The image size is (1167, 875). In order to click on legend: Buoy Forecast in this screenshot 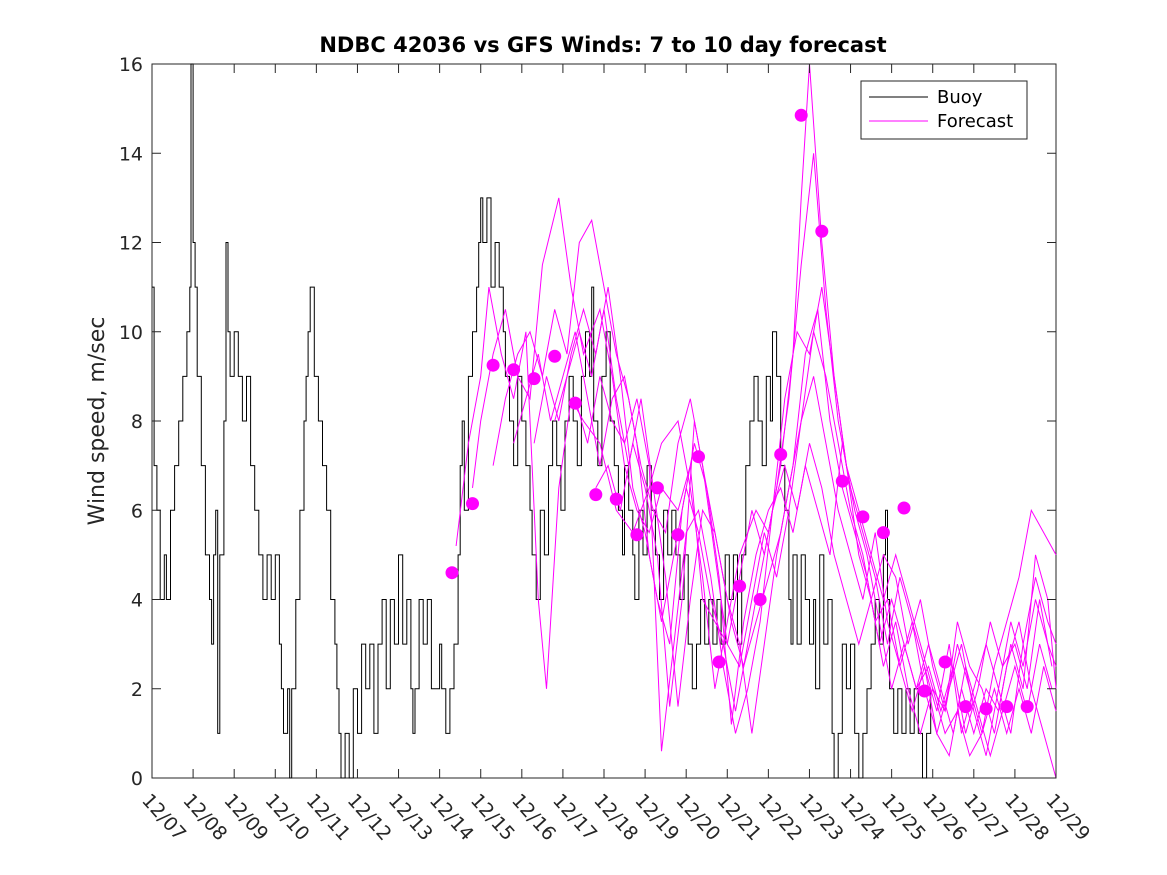, I will do `click(944, 110)`.